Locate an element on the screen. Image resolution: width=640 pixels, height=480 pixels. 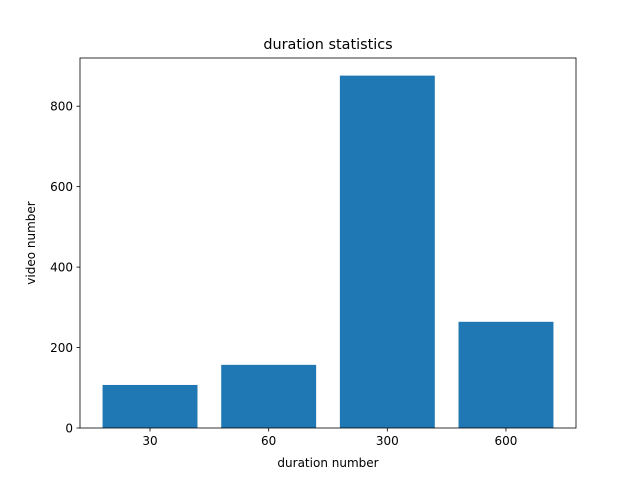
x-tick-label: 60 is located at coordinates (268, 441).